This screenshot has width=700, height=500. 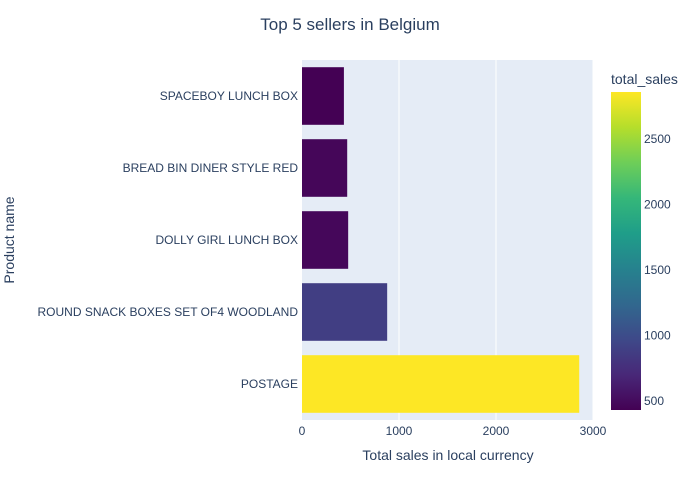 I want to click on x-tick-label: 3000, so click(x=593, y=431).